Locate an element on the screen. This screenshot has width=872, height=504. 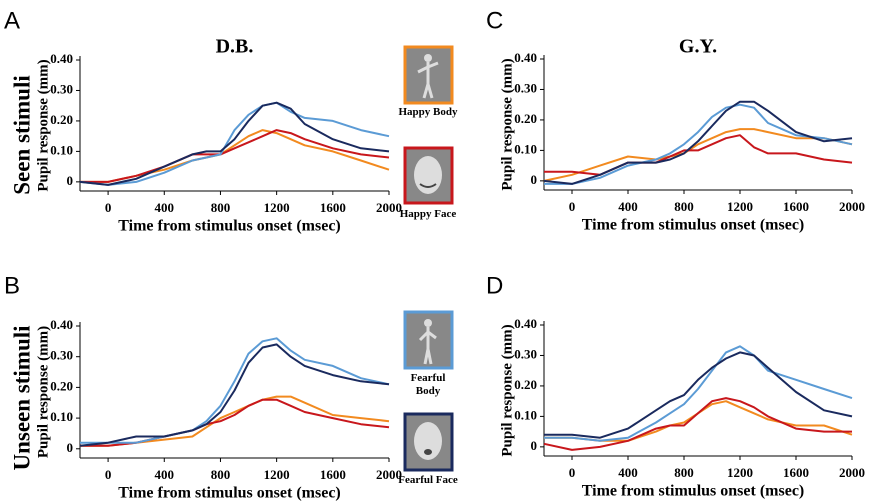
row-label: Unseen stimuli is located at coordinates (21, 398).